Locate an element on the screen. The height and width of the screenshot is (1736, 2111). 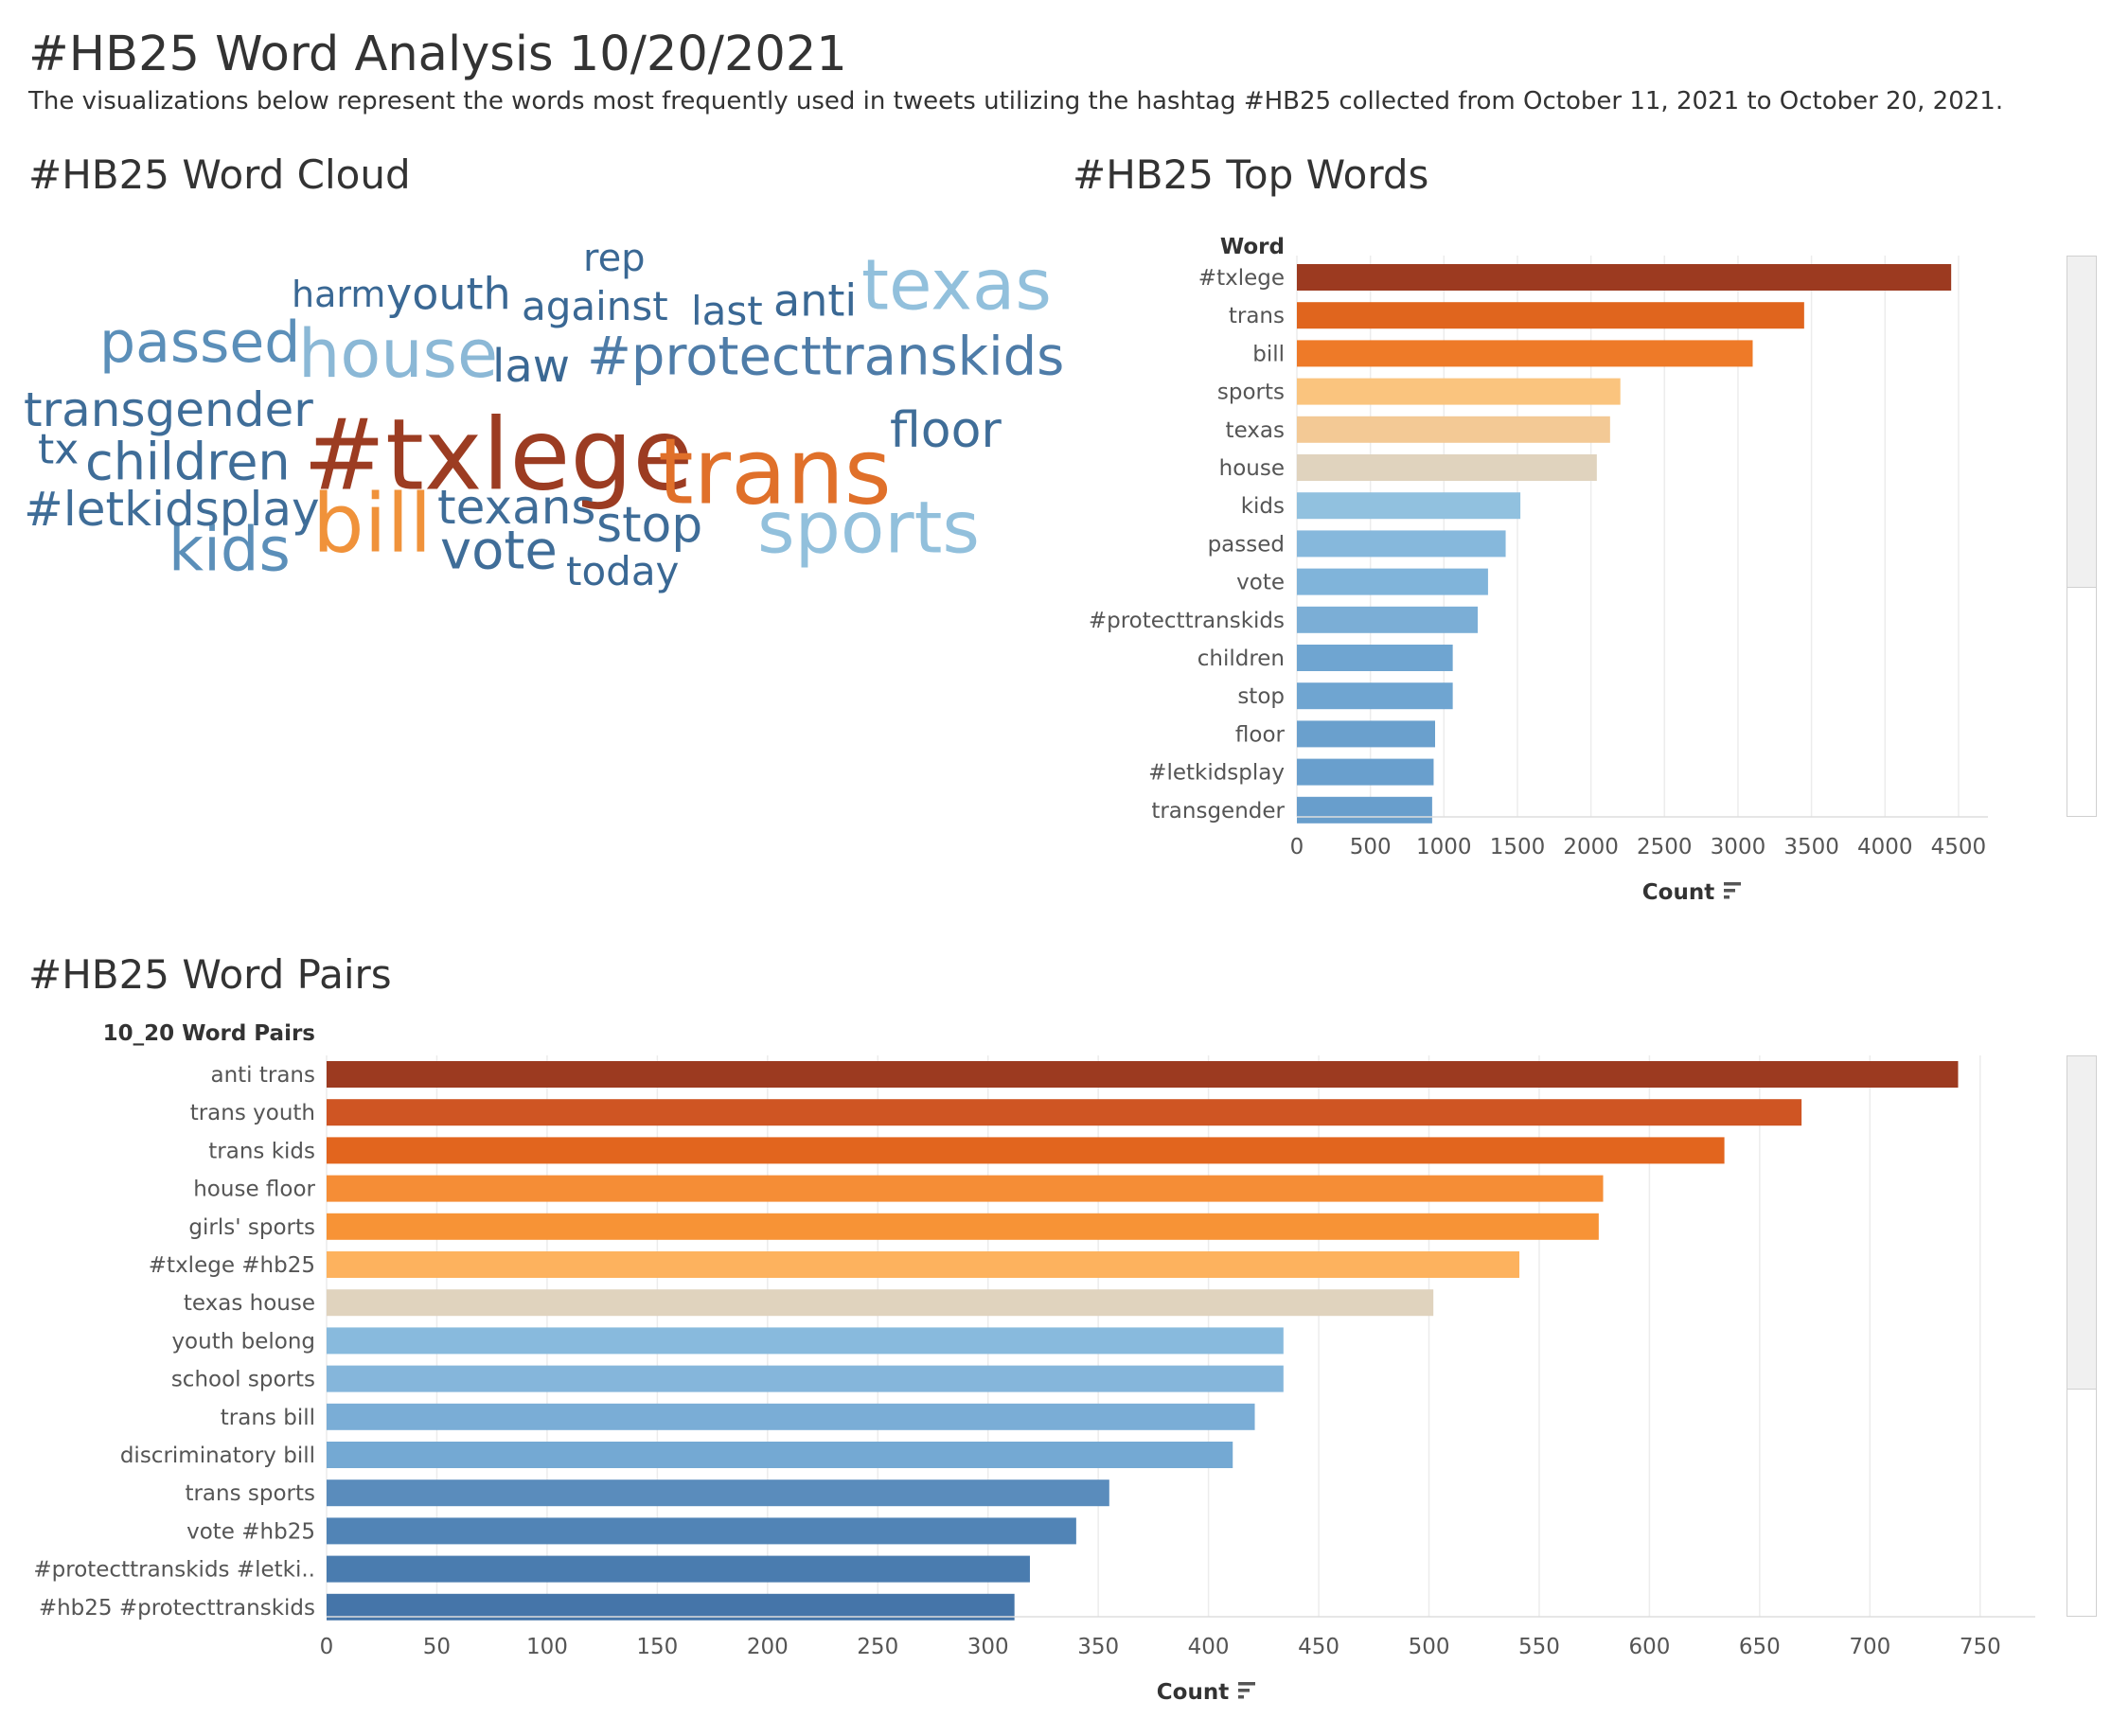
word-pairs-bar-trans-youth is located at coordinates (1065, 1112).